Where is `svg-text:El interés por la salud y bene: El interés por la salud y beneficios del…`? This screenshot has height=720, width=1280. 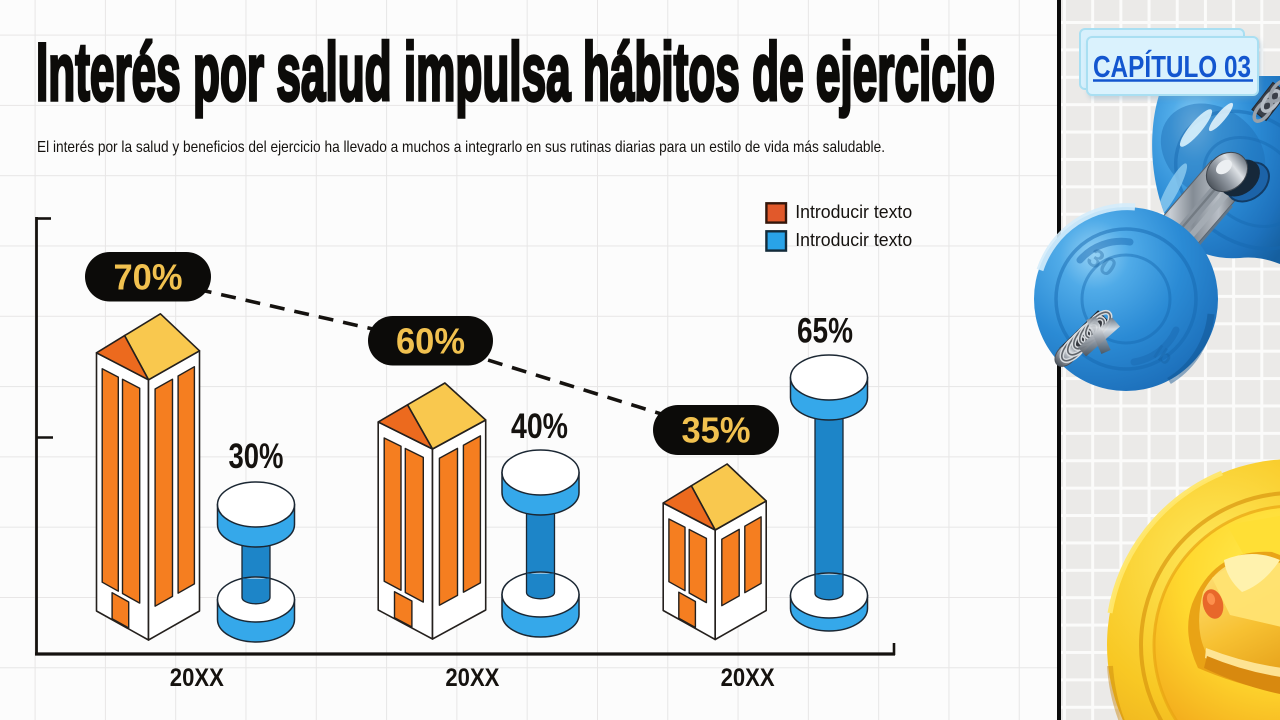
svg-text:El interés por la salud y bene: El interés por la salud y beneficios del… is located at coordinates (461, 147).